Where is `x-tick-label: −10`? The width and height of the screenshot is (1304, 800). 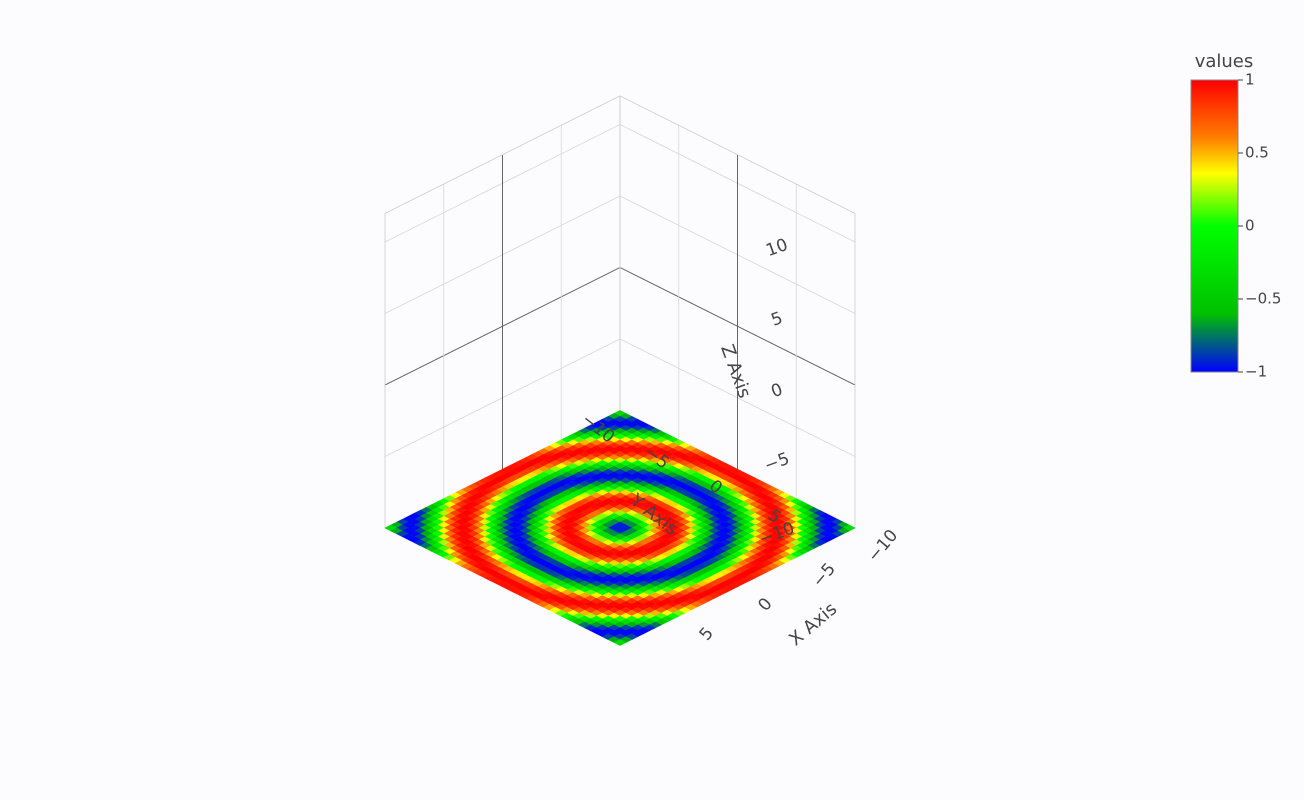 x-tick-label: −10 is located at coordinates (883, 546).